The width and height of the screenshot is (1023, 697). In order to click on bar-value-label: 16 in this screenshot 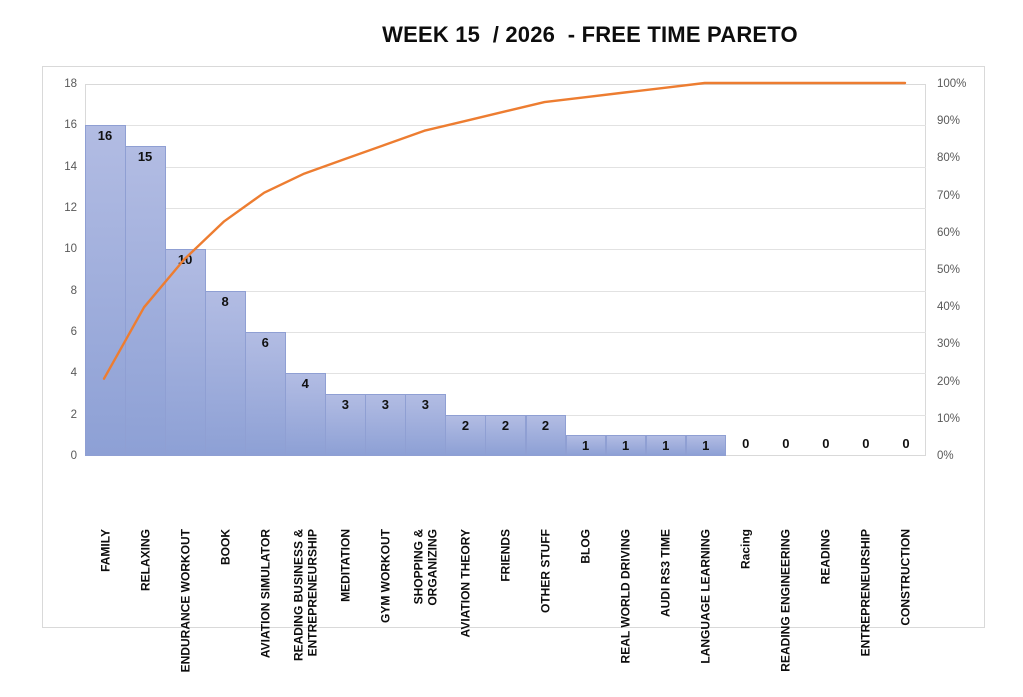, I will do `click(105, 136)`.